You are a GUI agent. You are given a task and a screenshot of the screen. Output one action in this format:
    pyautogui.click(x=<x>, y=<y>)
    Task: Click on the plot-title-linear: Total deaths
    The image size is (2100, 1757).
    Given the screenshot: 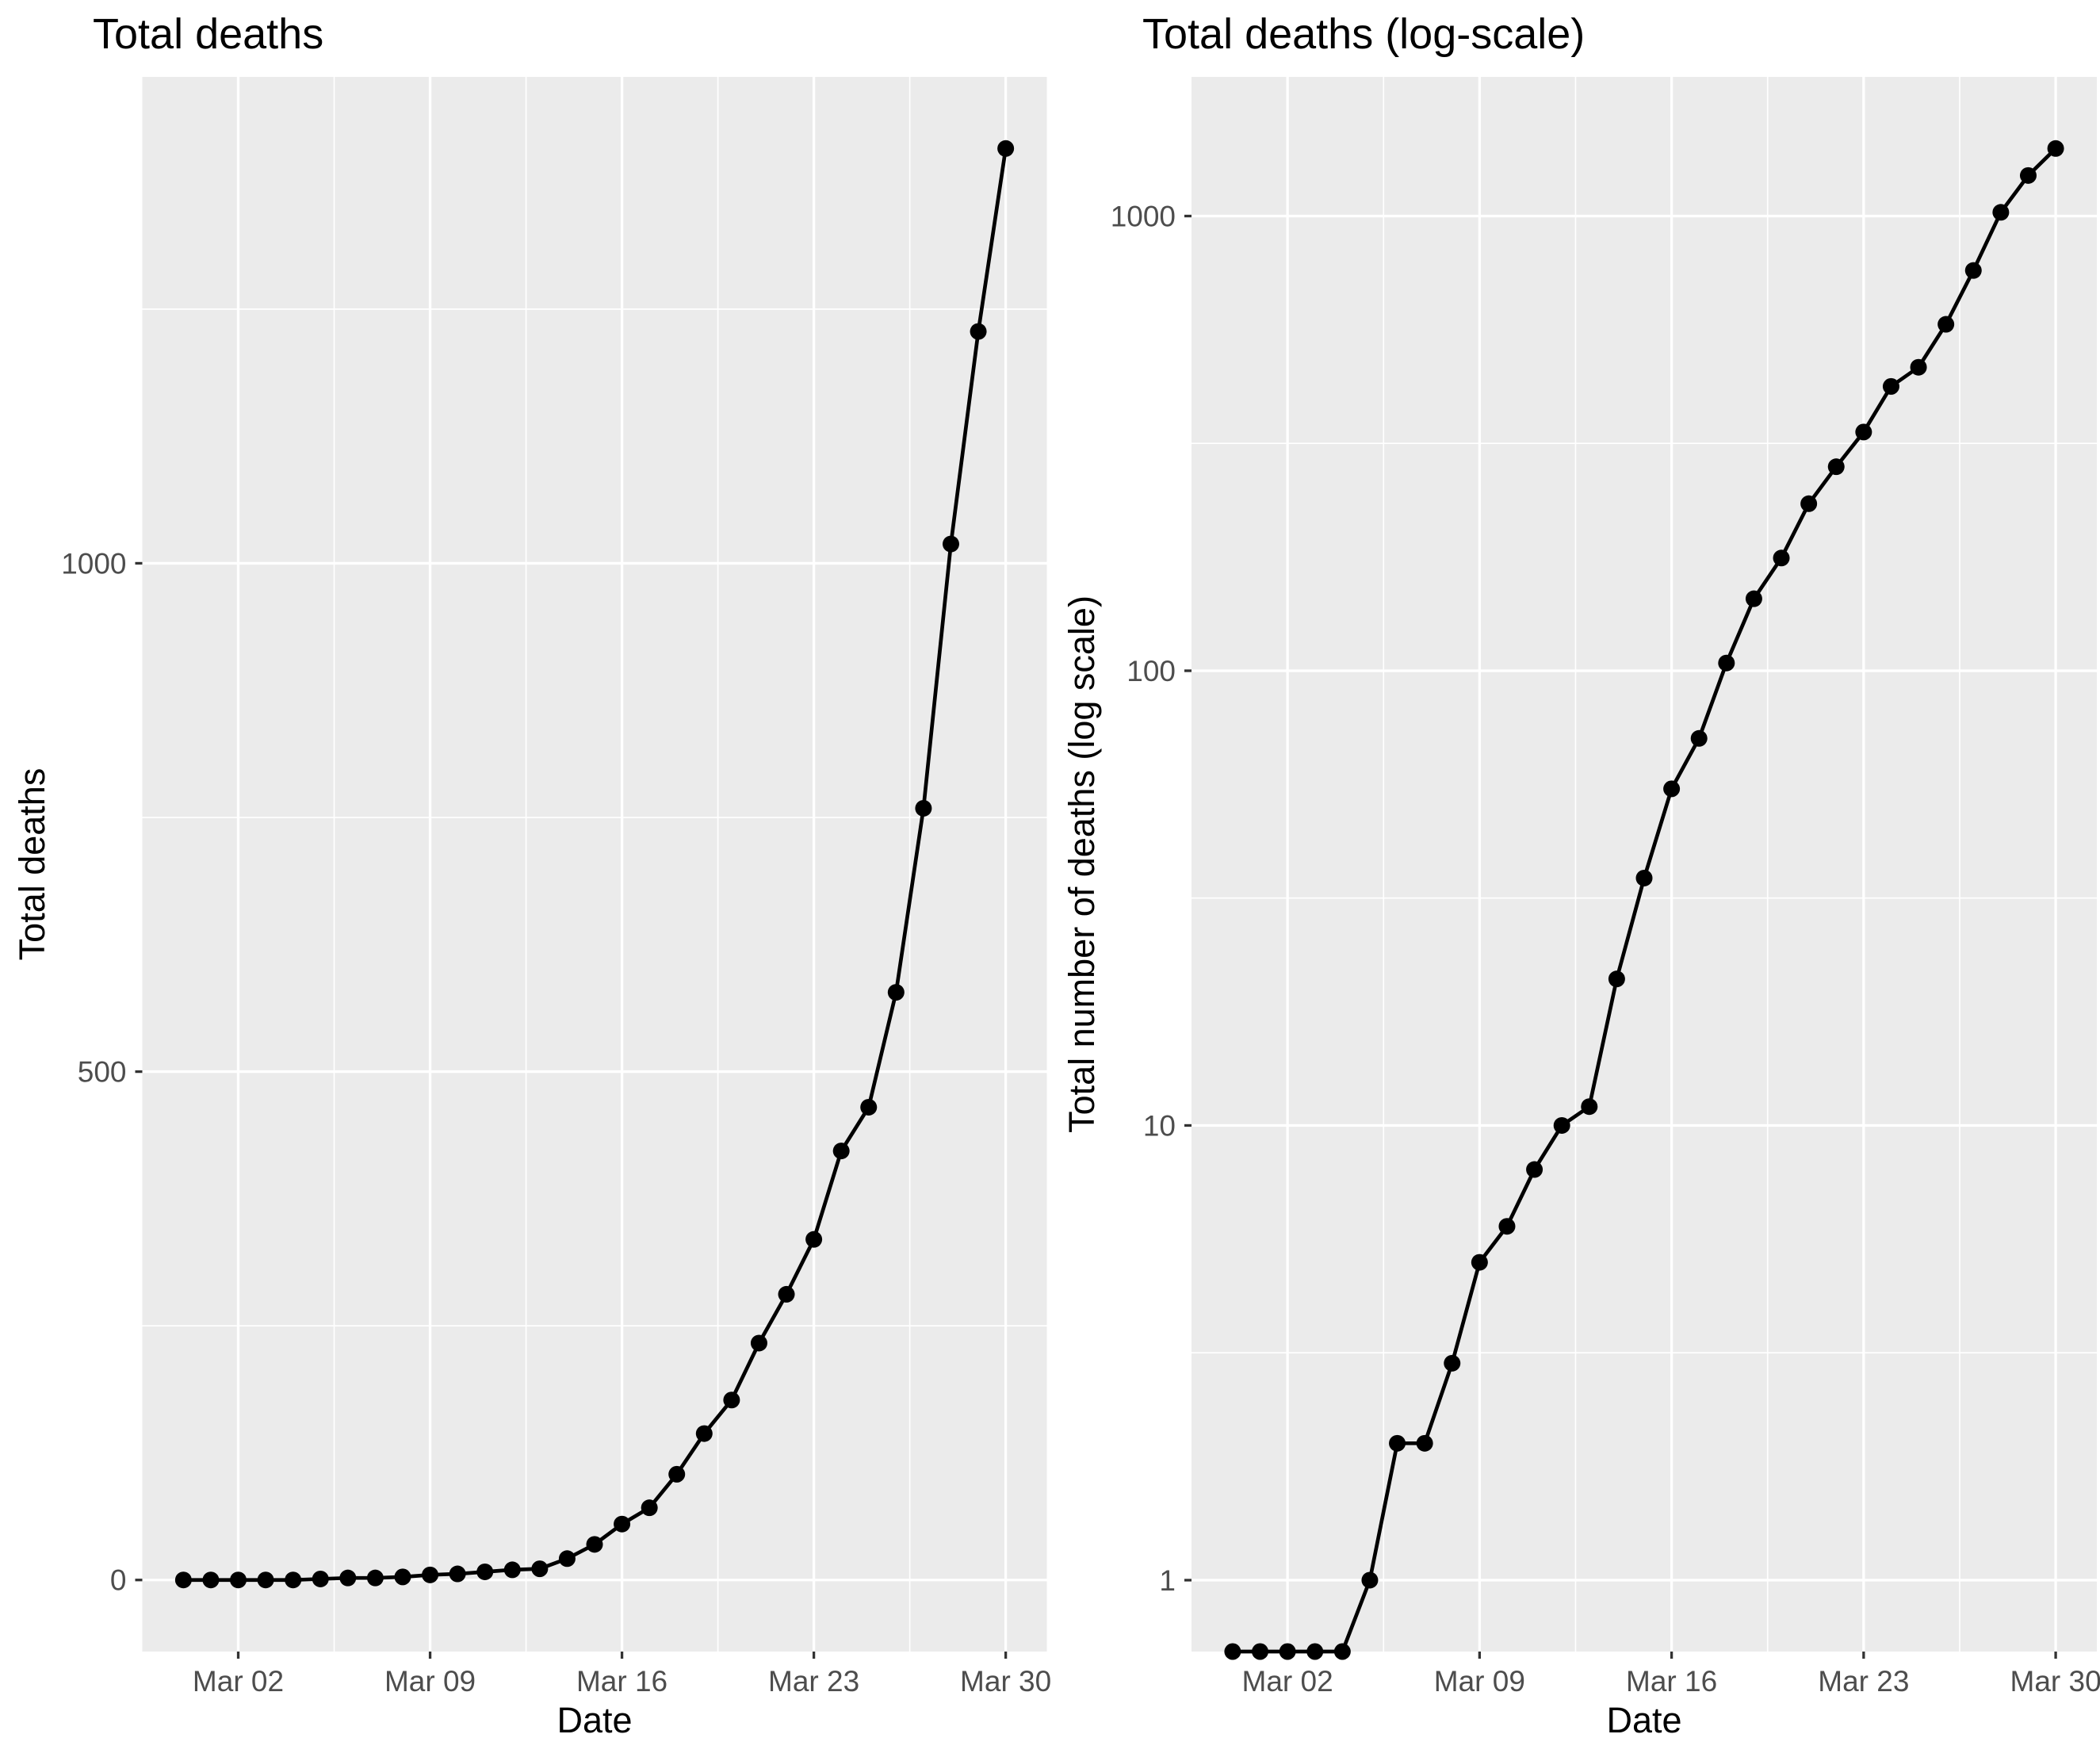 What is the action you would take?
    pyautogui.click(x=208, y=34)
    